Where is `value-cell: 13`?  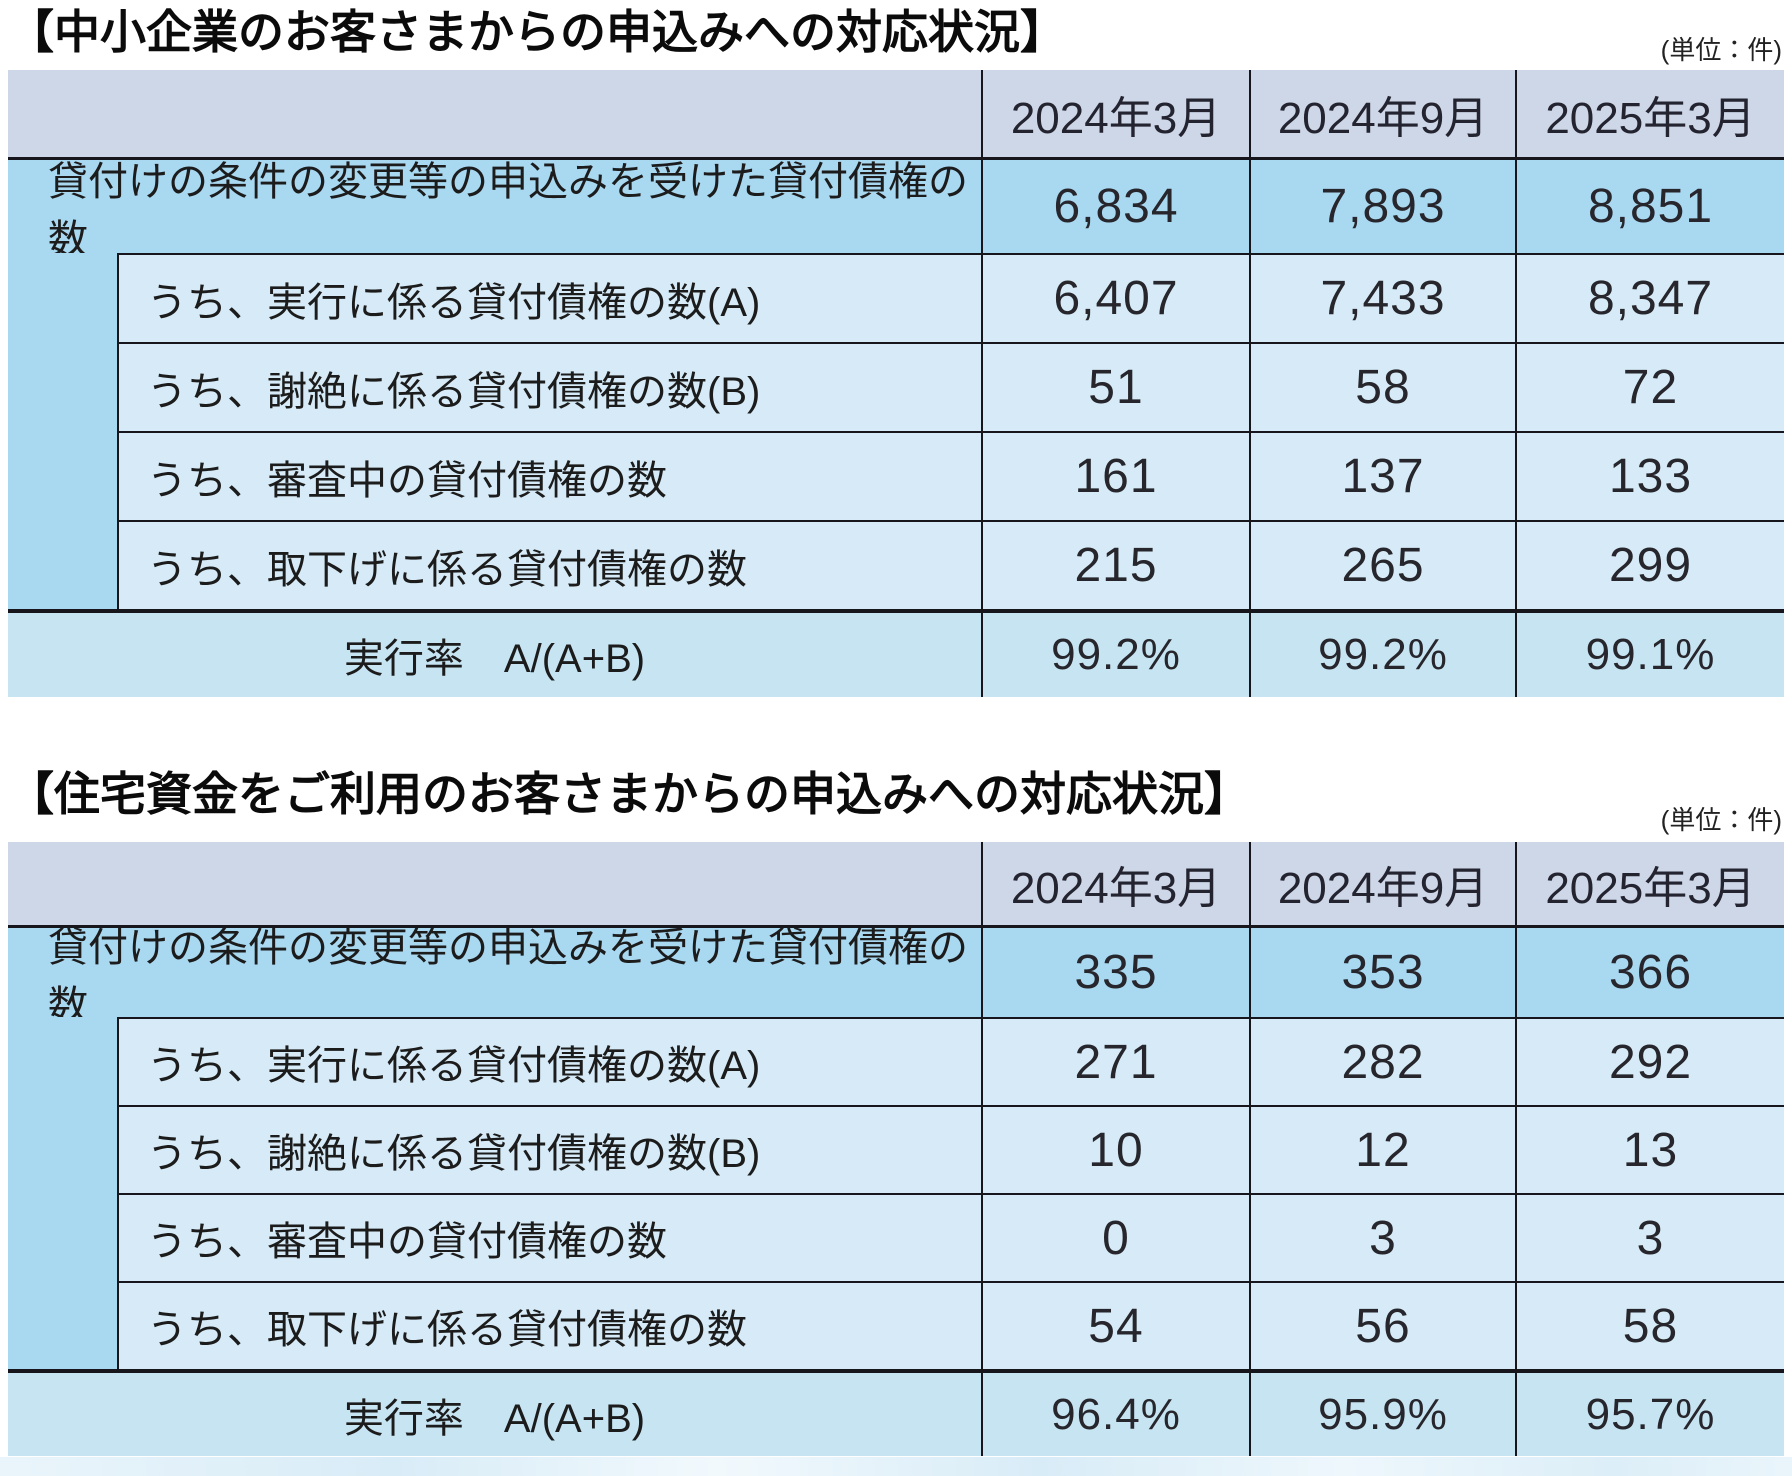
value-cell: 13 is located at coordinates (1649, 1149).